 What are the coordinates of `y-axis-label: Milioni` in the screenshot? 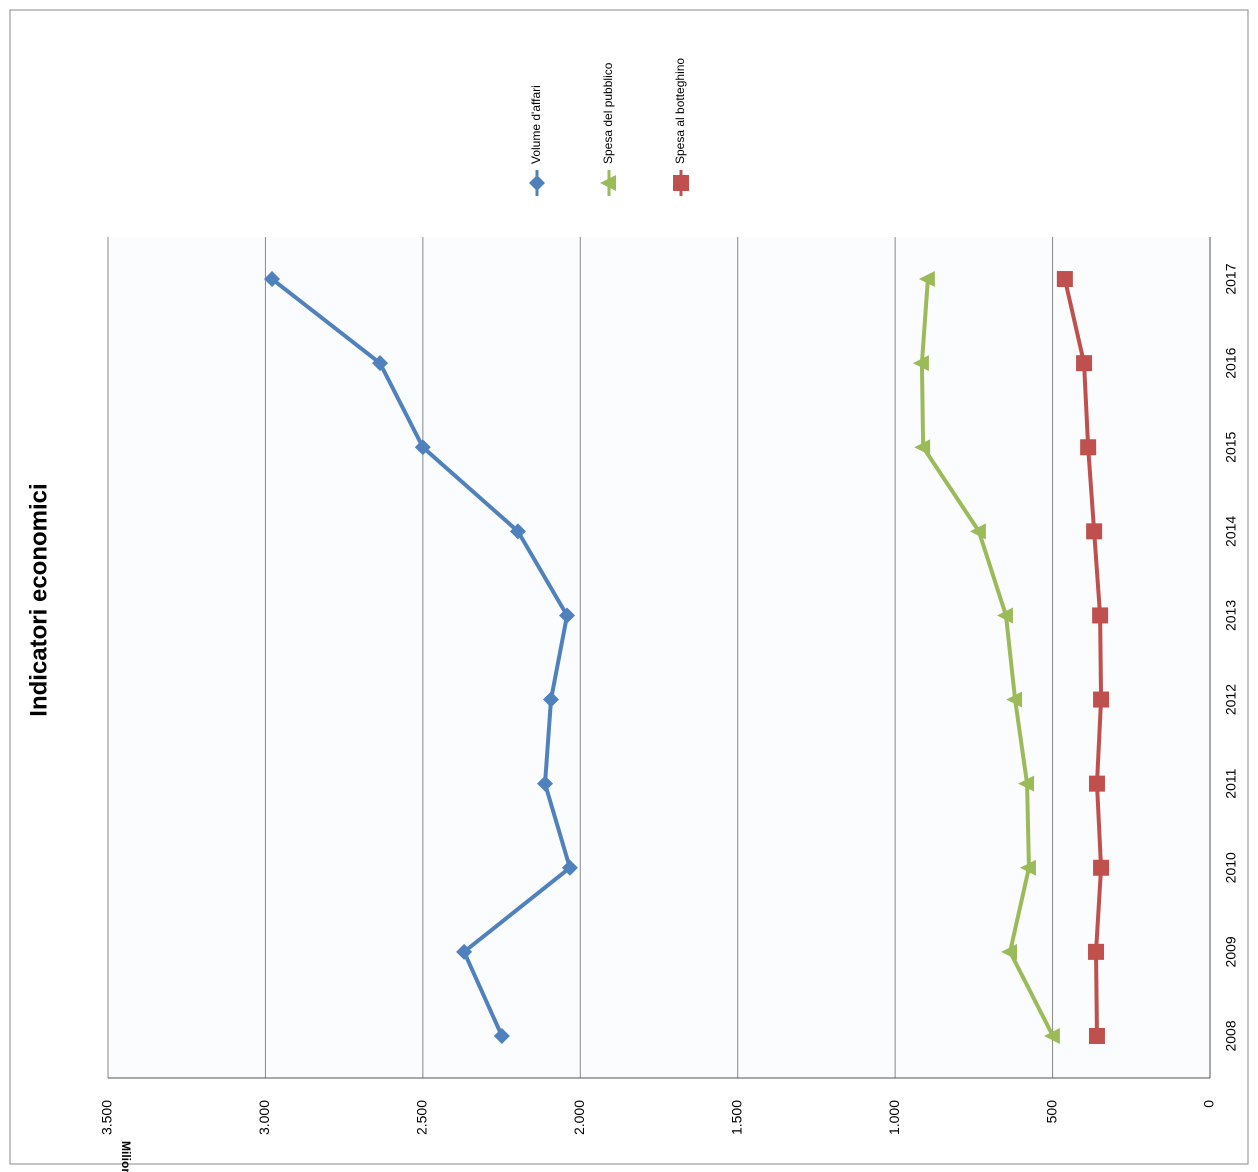 It's located at (126, 1156).